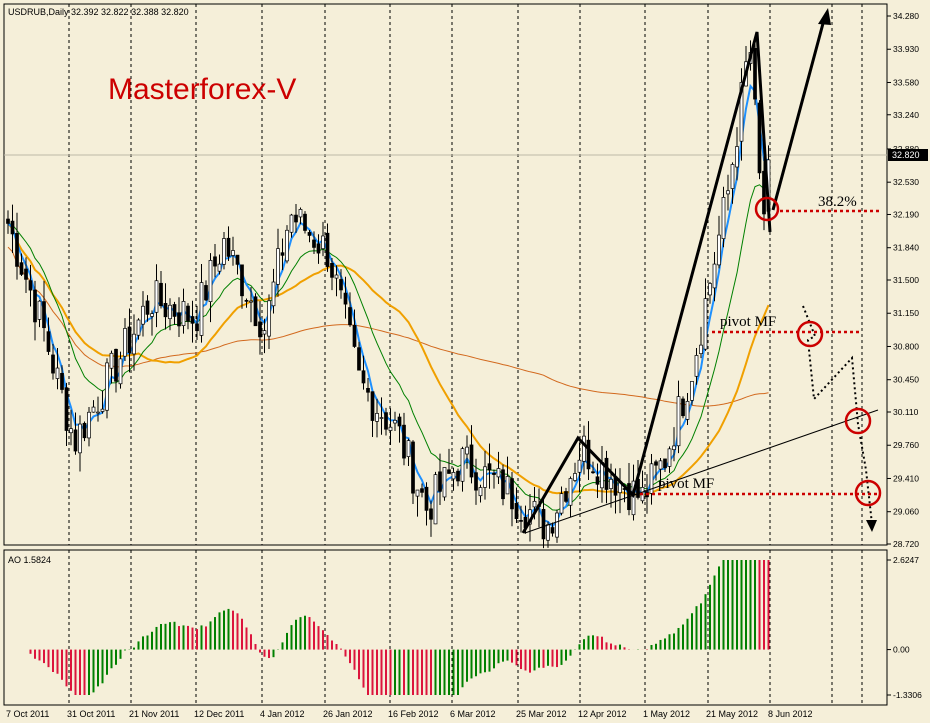  Describe the element at coordinates (906, 412) in the screenshot. I see `price-tick-label: 30.110` at that location.